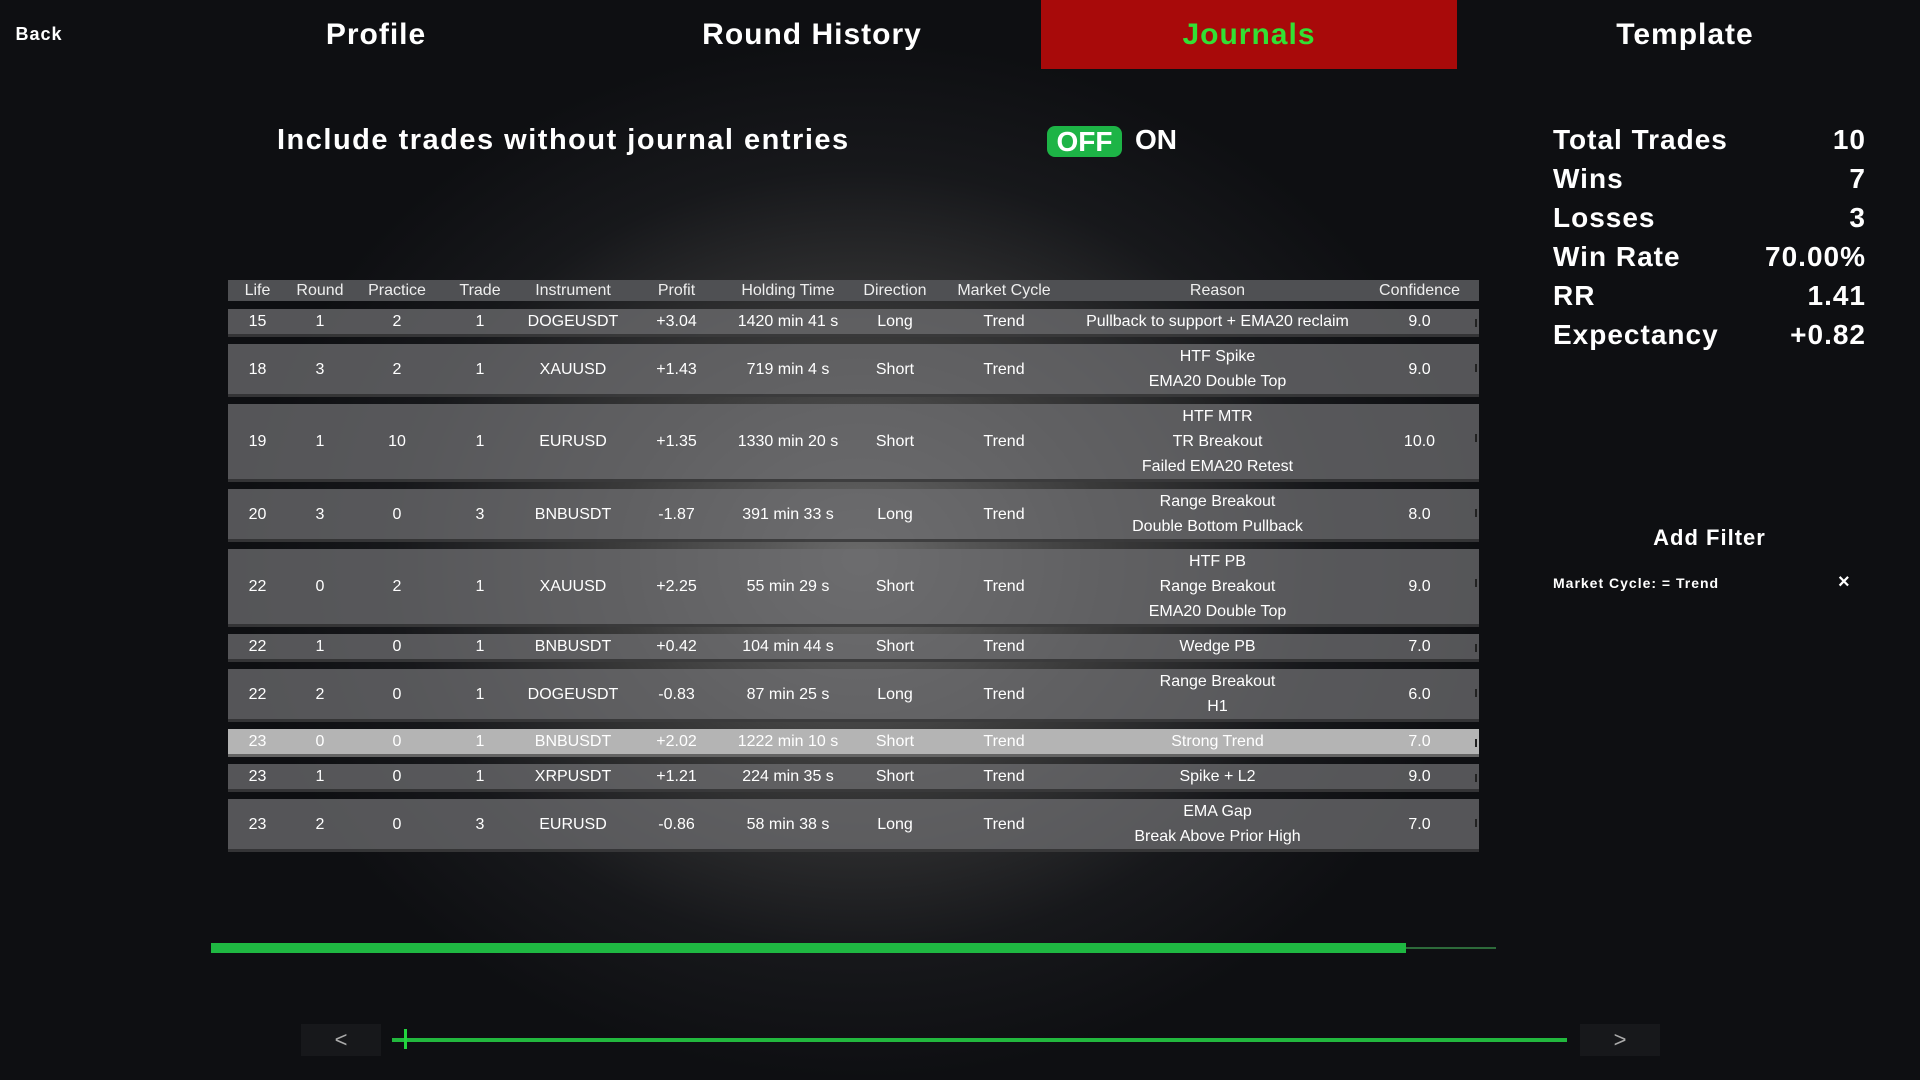 The height and width of the screenshot is (1080, 1920). What do you see at coordinates (1249, 34) in the screenshot?
I see `tab-journals: Journals` at bounding box center [1249, 34].